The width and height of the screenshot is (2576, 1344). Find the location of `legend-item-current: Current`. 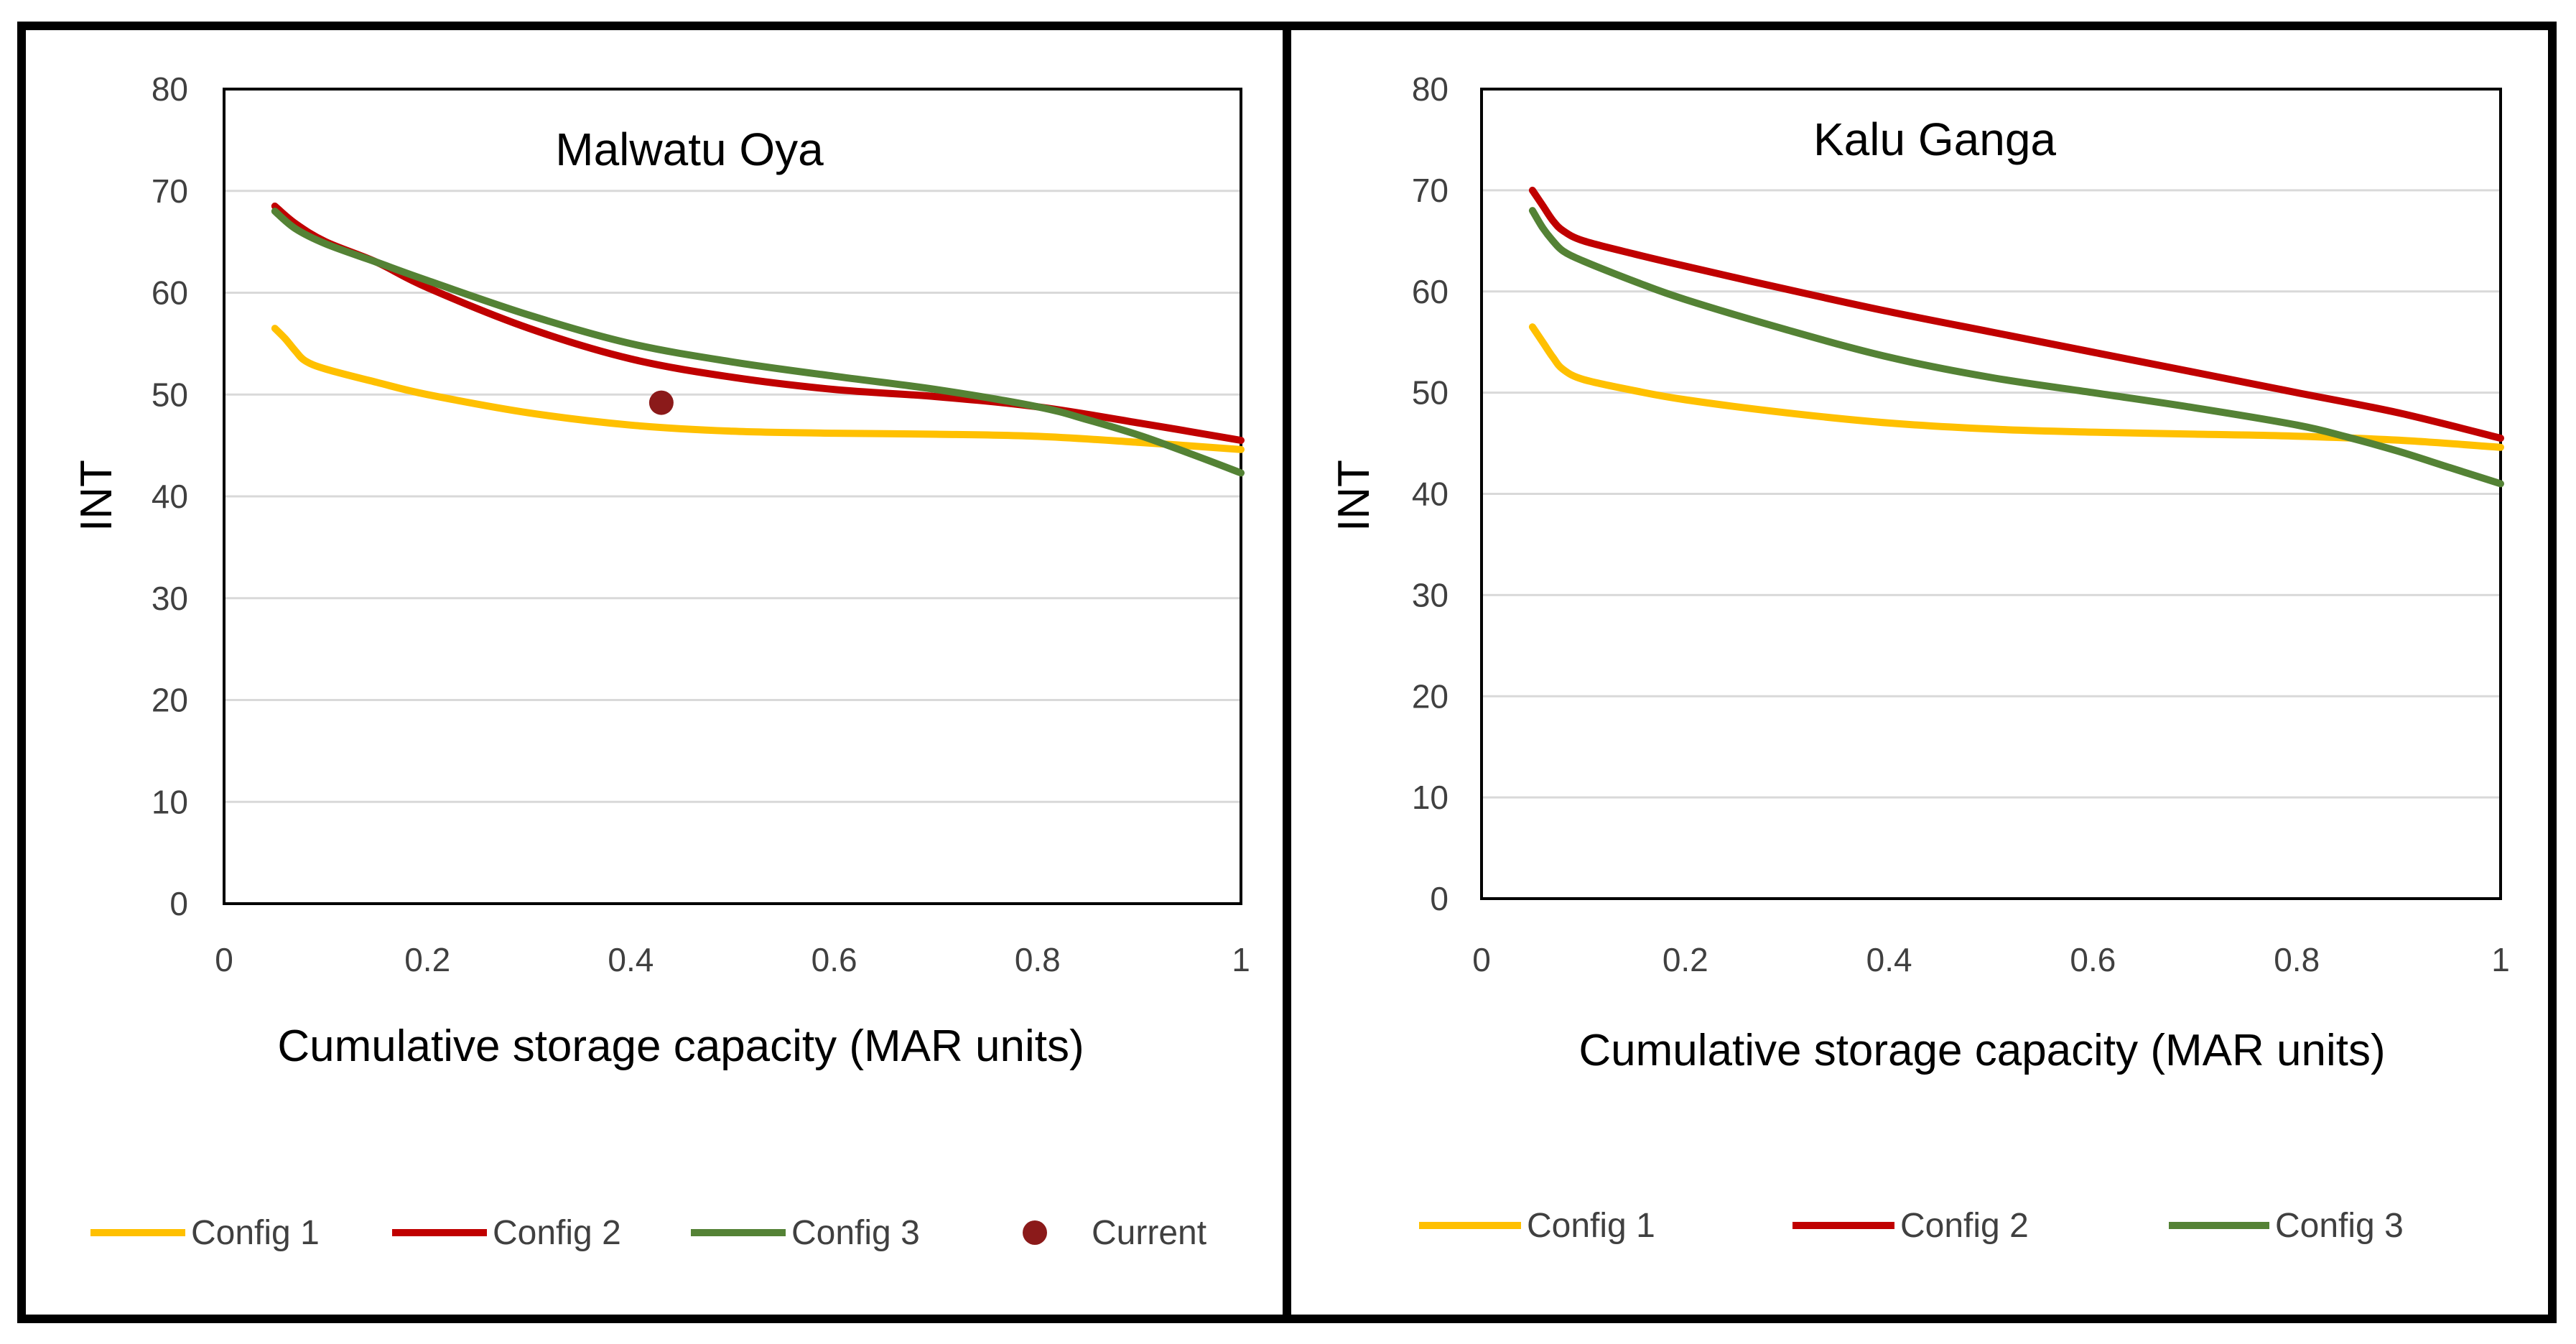

legend-item-current: Current is located at coordinates (1114, 1233).